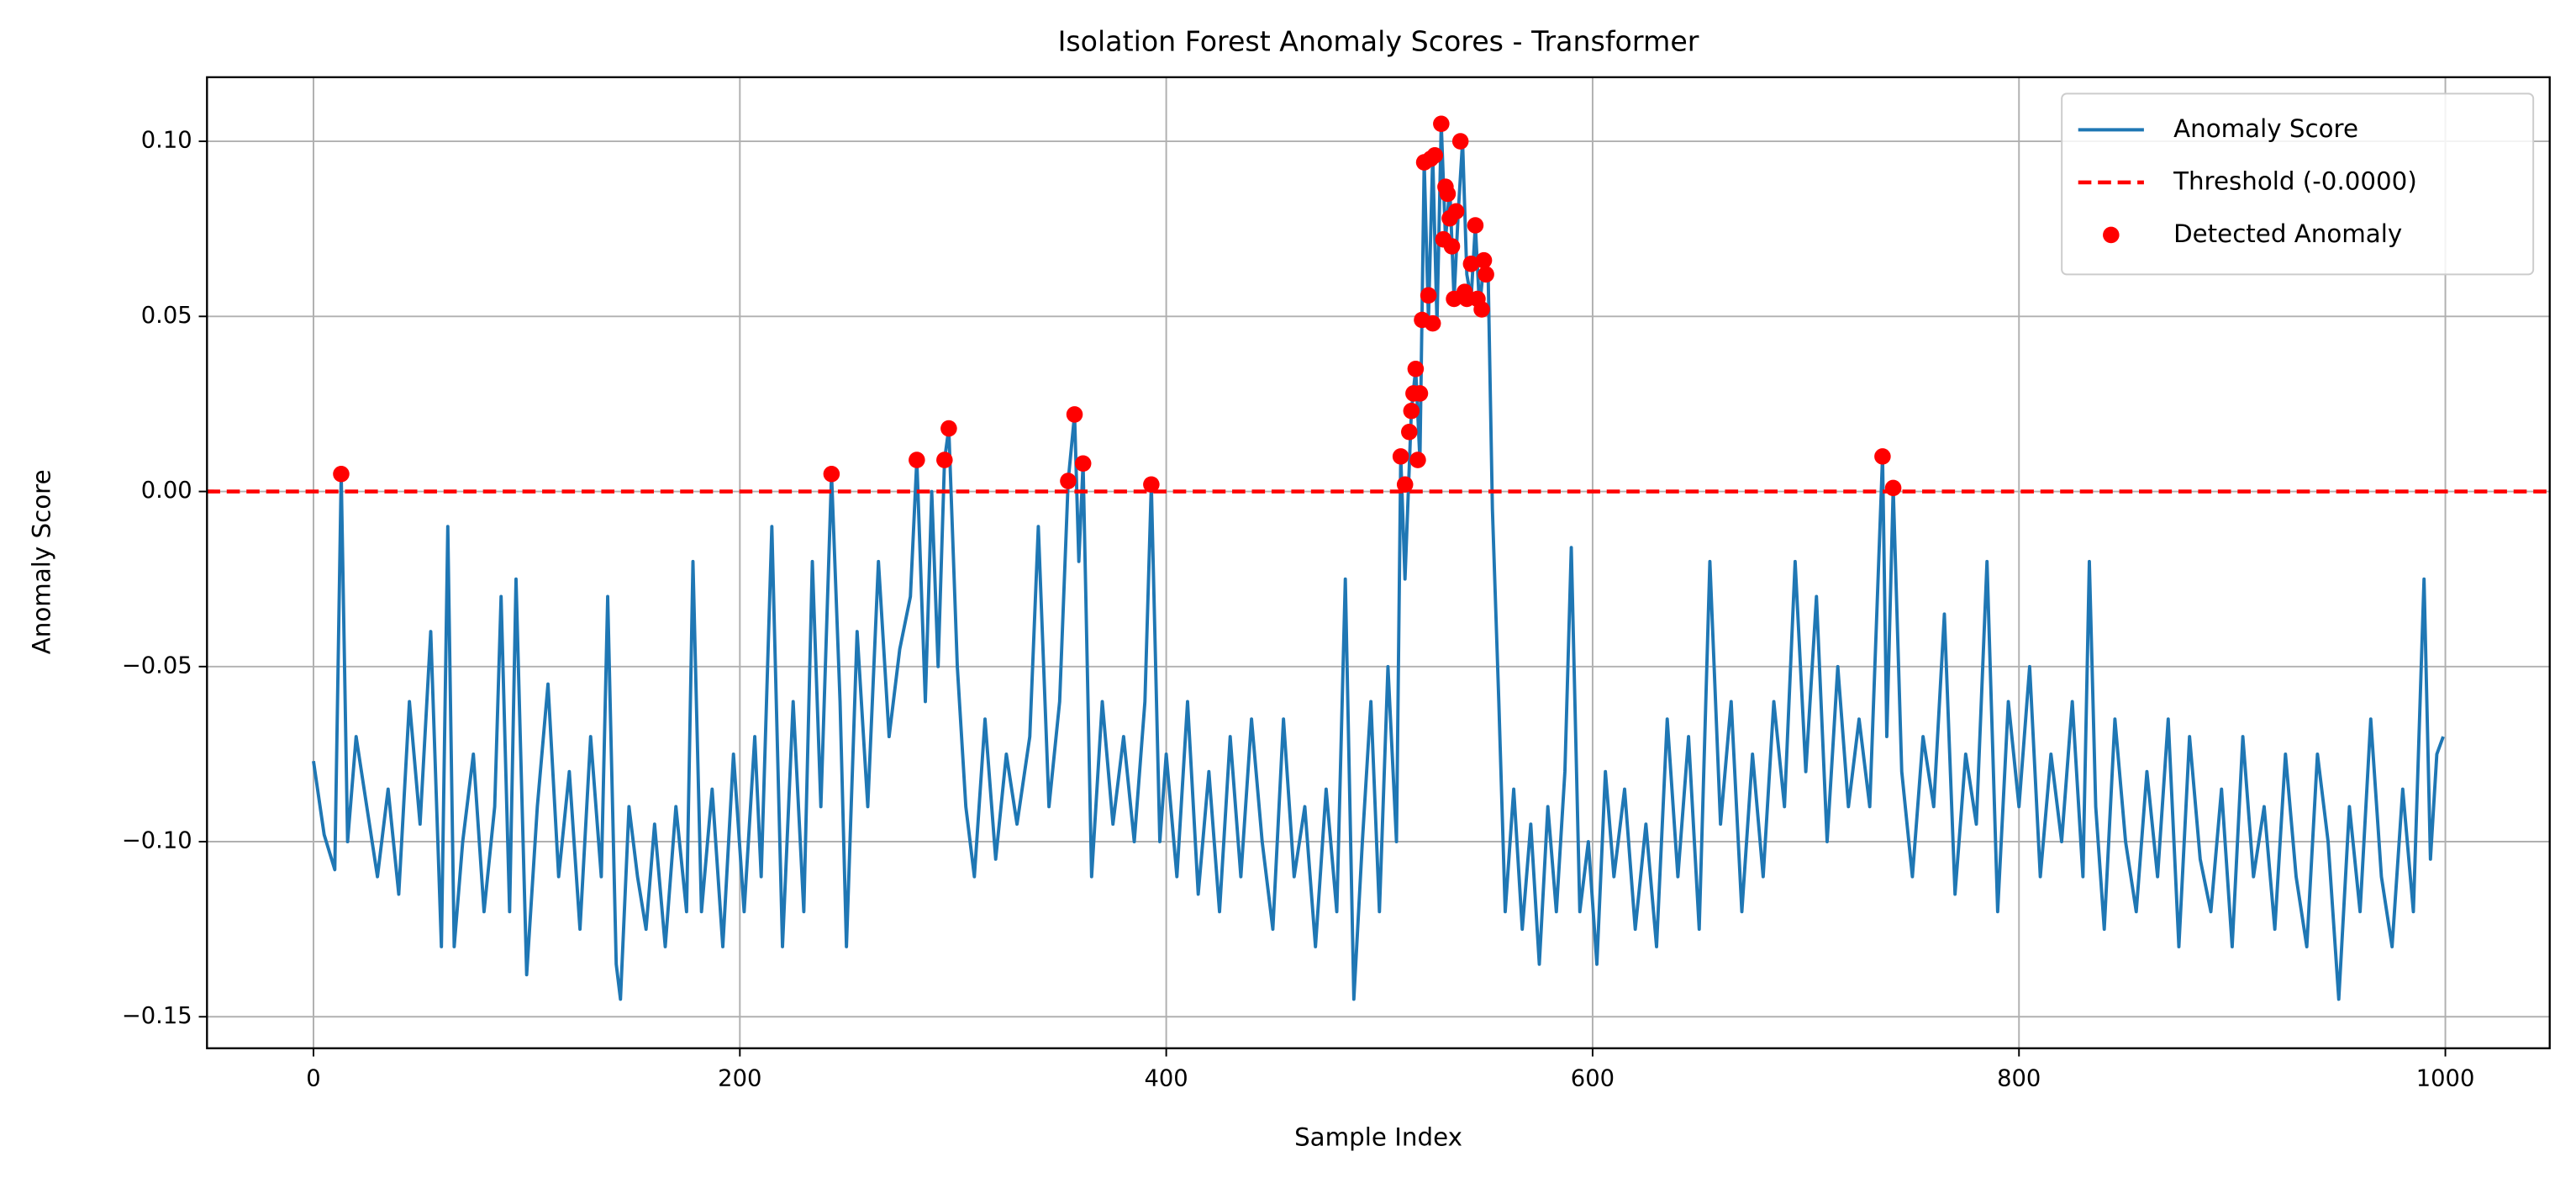 The width and height of the screenshot is (2576, 1183). I want to click on legend-swatch, so click(2111, 235).